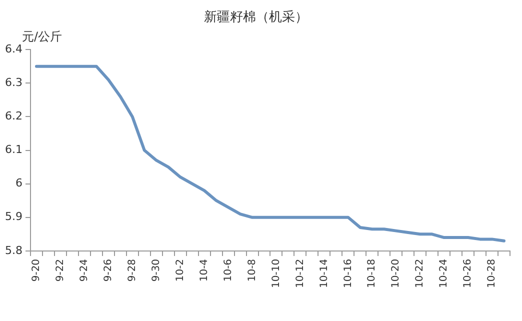 This screenshot has height=321, width=522. What do you see at coordinates (276, 273) in the screenshot?
I see `x-tick-label: 10-10` at bounding box center [276, 273].